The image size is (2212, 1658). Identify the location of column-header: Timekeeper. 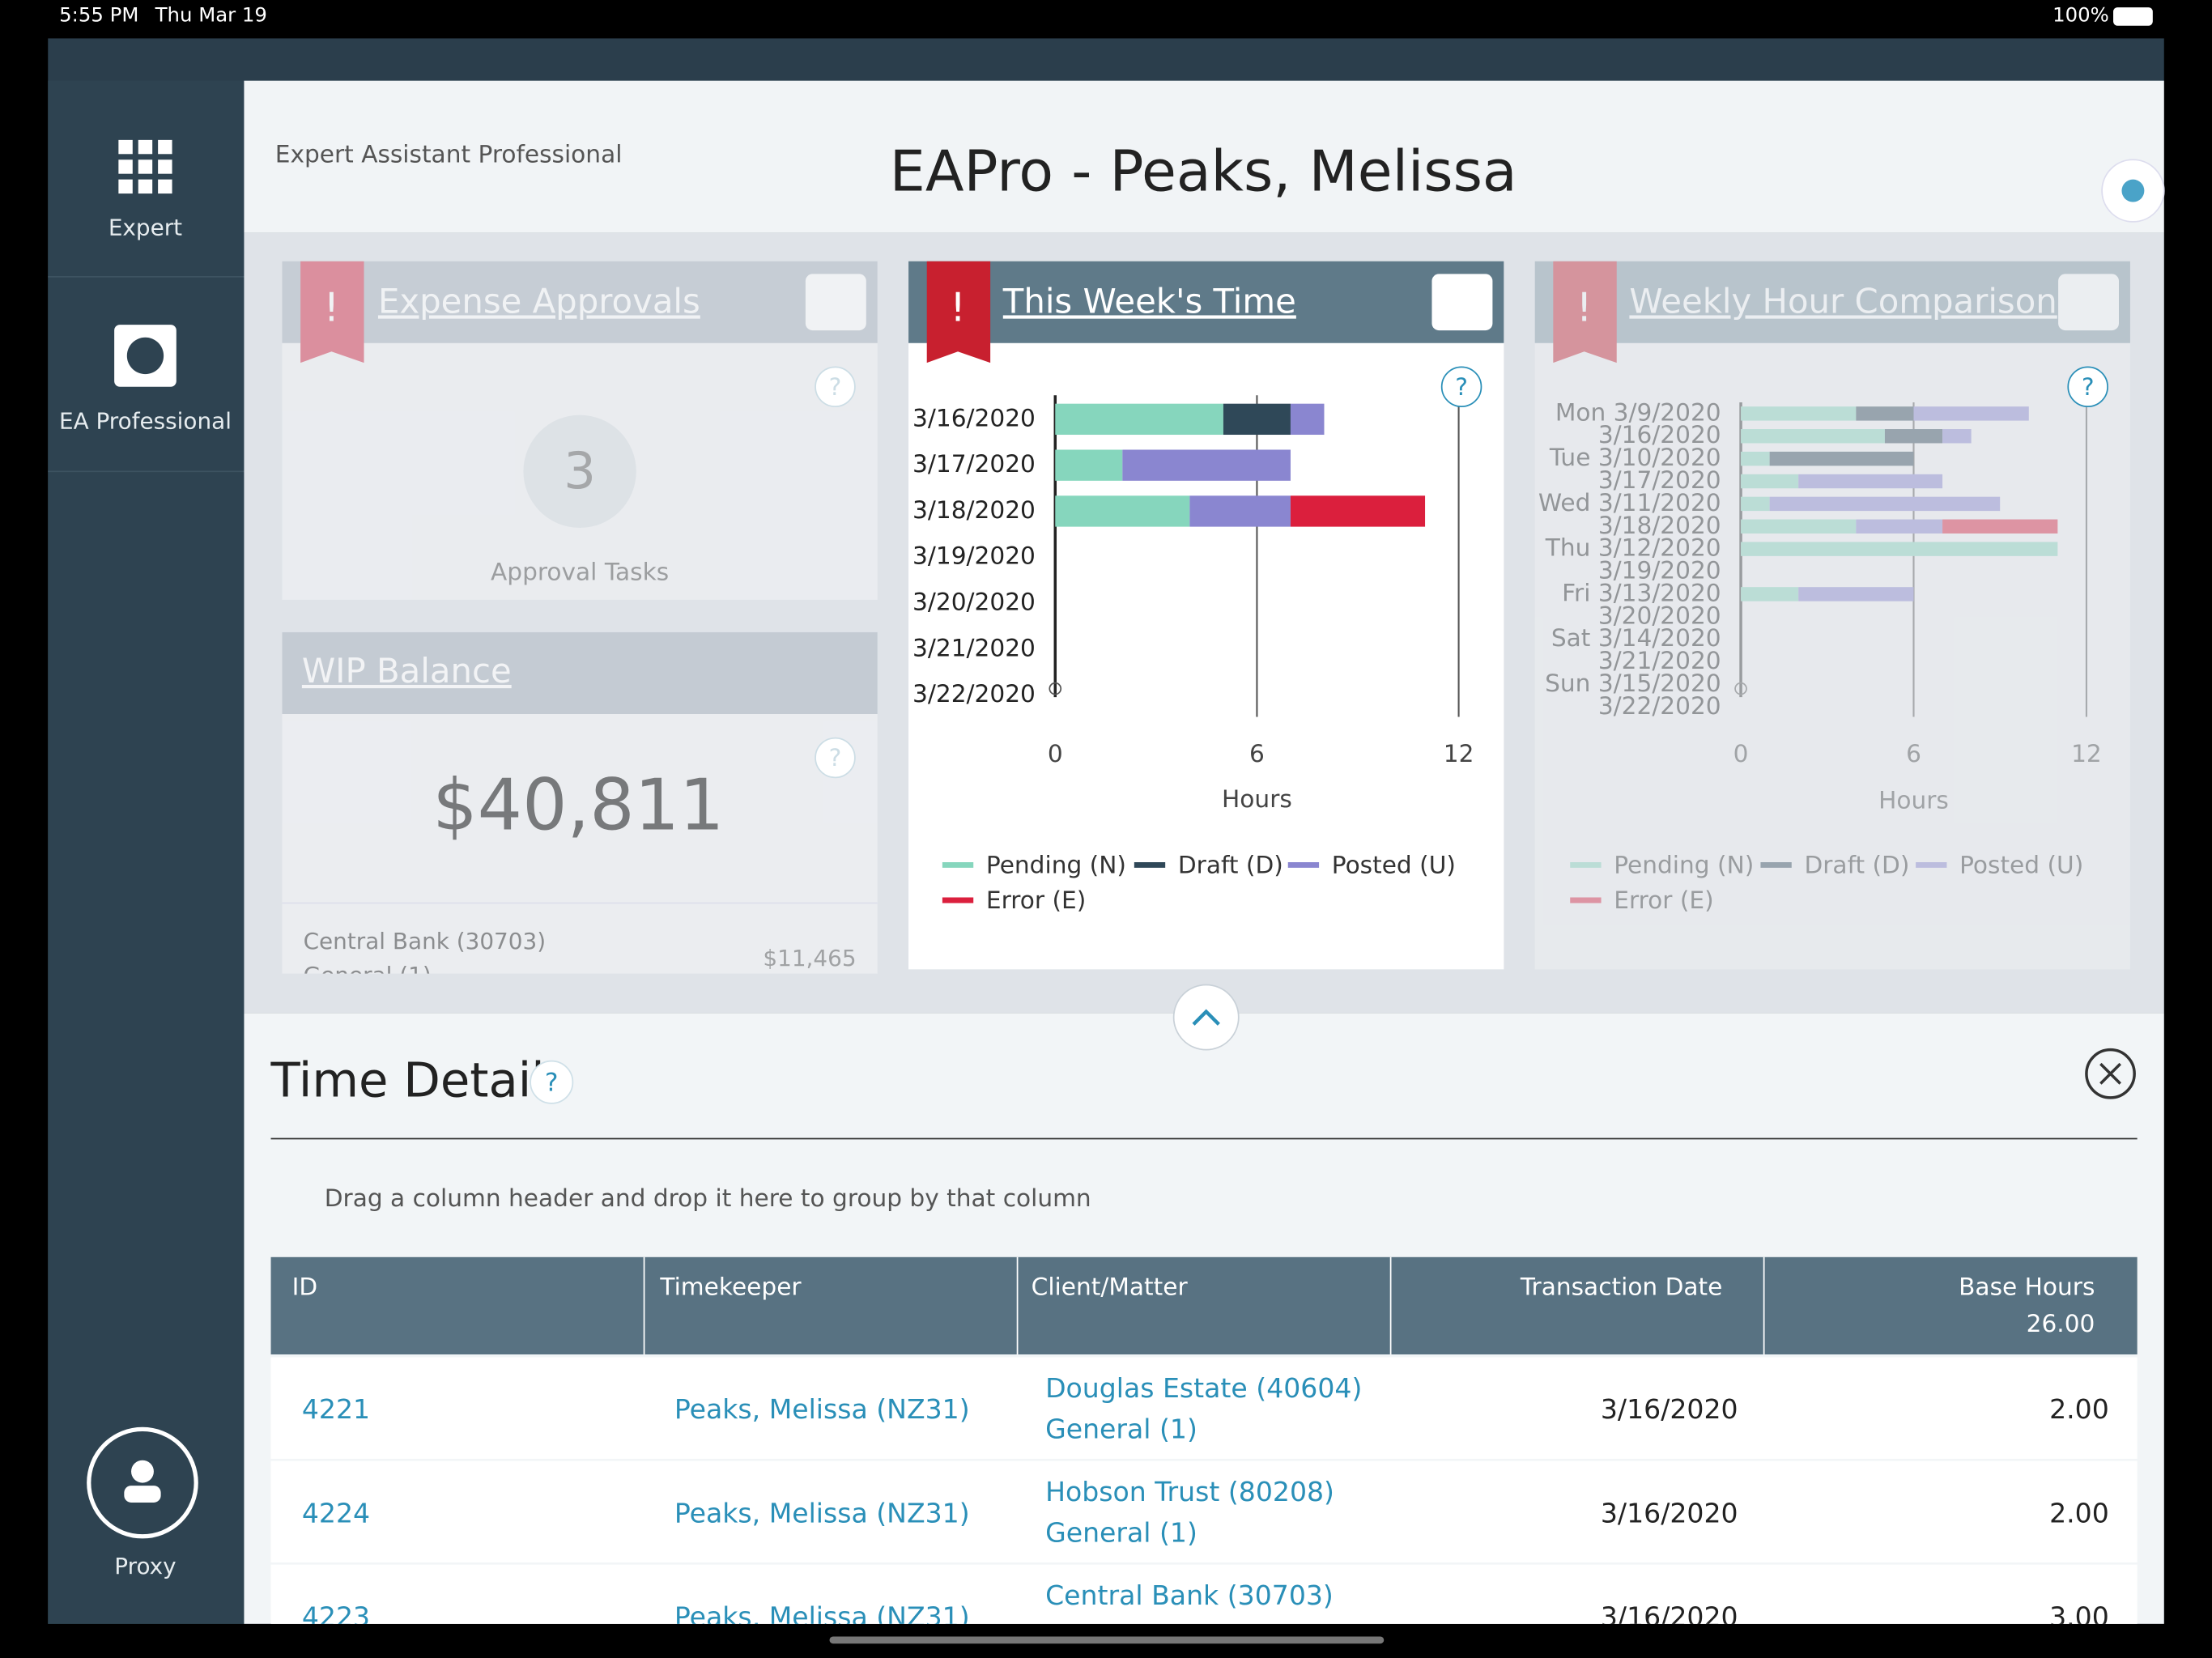
(731, 1287).